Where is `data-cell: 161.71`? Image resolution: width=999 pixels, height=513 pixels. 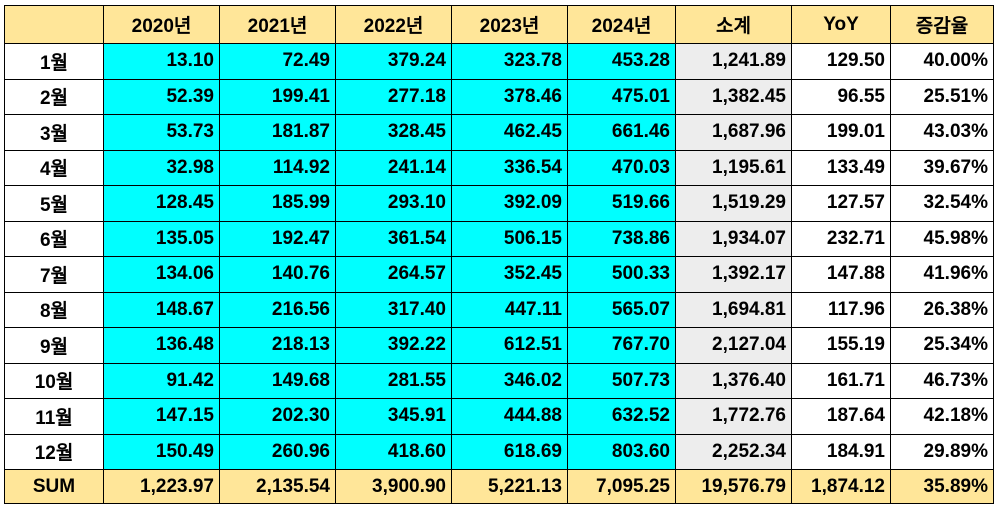 data-cell: 161.71 is located at coordinates (841, 380).